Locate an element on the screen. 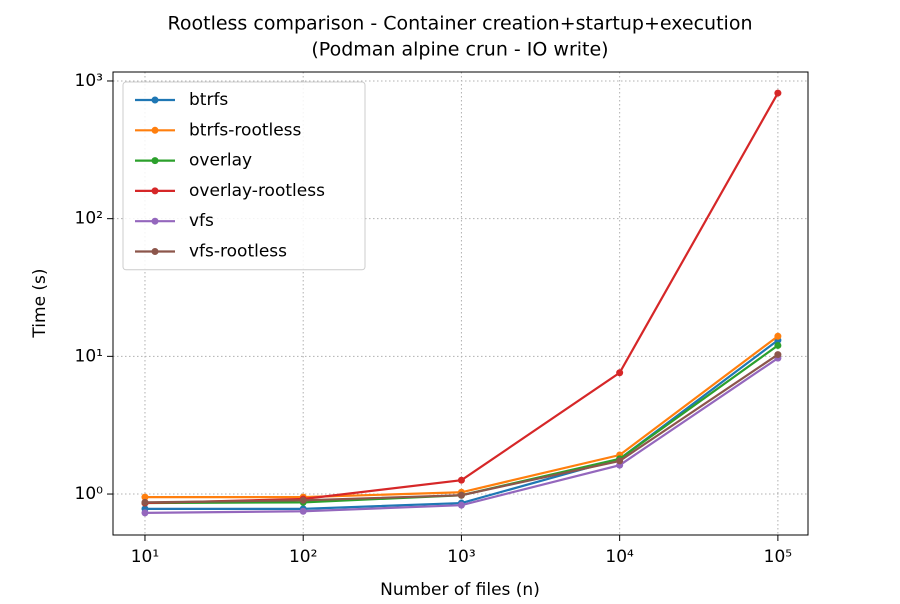 Image resolution: width=900 pixels, height=604 pixels. y-tick-label: 10¹ is located at coordinates (89, 356).